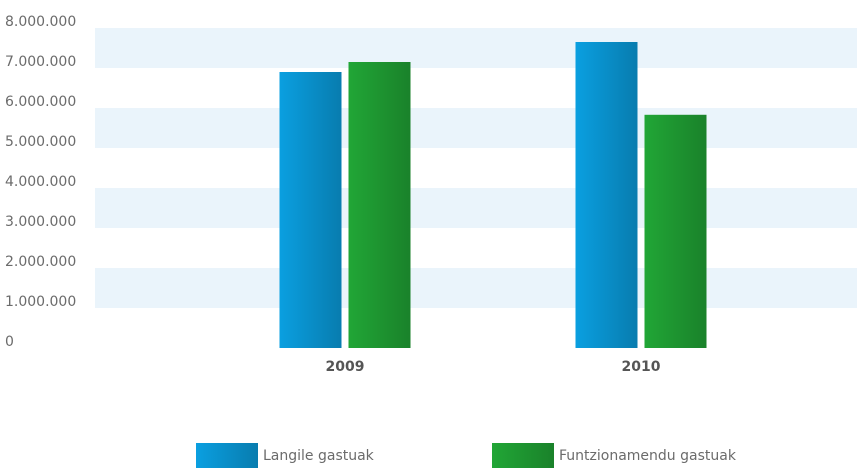 The width and height of the screenshot is (857, 468). Describe the element at coordinates (9, 342) in the screenshot. I see `y-tick-label: 0` at that location.